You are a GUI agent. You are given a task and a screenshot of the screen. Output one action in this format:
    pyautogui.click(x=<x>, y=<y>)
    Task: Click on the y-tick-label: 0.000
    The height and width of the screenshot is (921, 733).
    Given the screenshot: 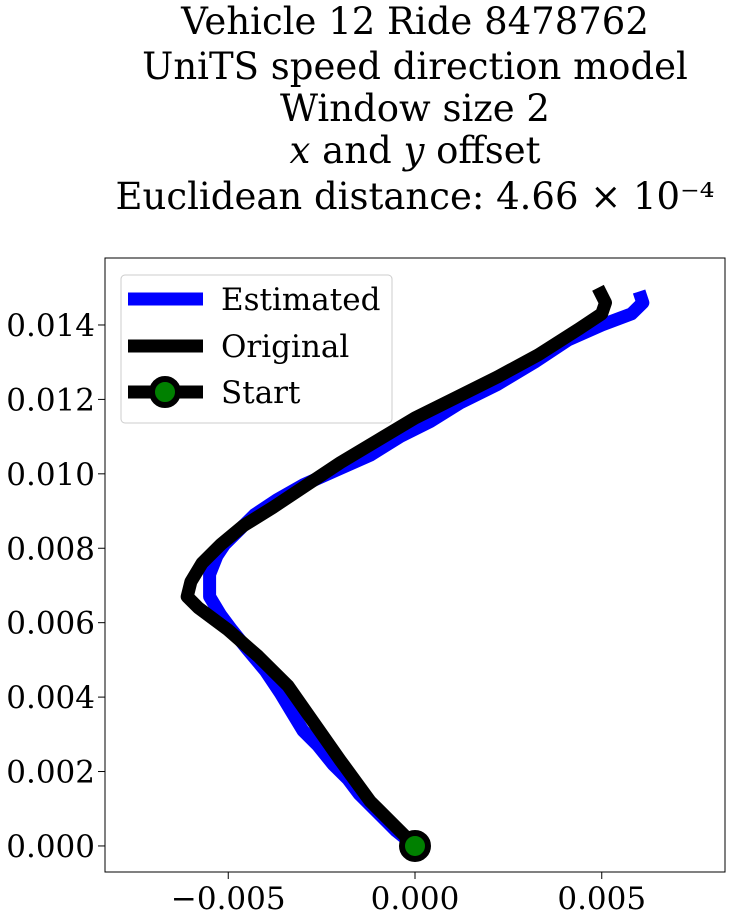 What is the action you would take?
    pyautogui.click(x=50, y=847)
    